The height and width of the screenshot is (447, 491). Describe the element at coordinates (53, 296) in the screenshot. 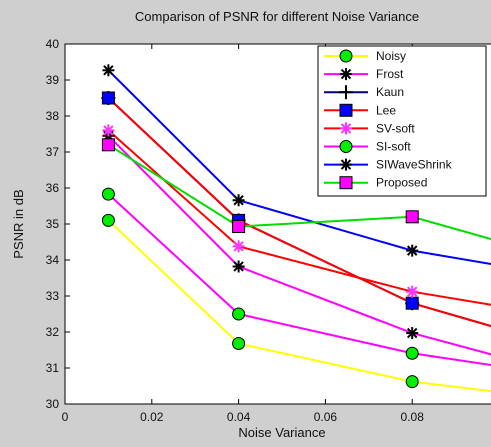

I see `y-tick-label: 33` at that location.